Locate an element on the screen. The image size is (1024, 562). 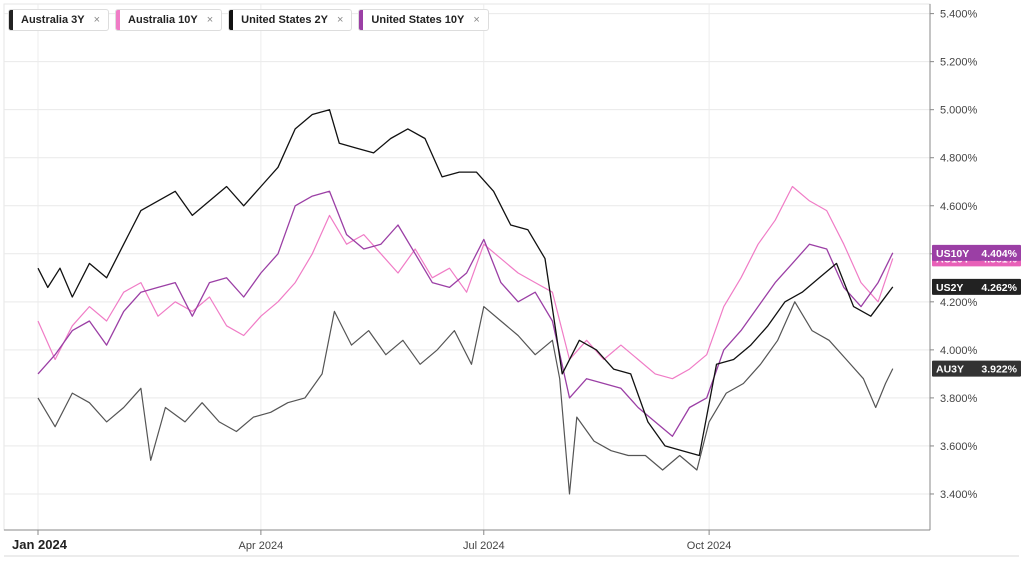
tag-symbol: AU3Y is located at coordinates (950, 370).